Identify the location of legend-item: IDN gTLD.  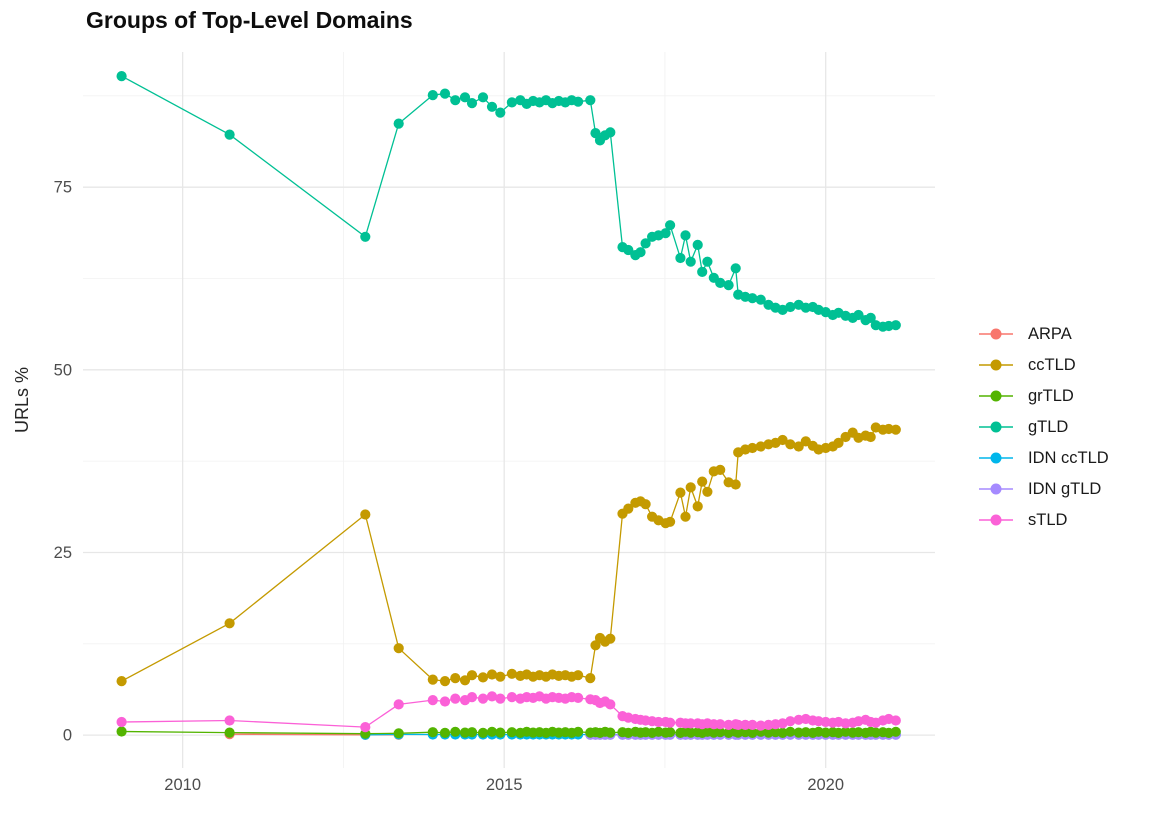
(1042, 489).